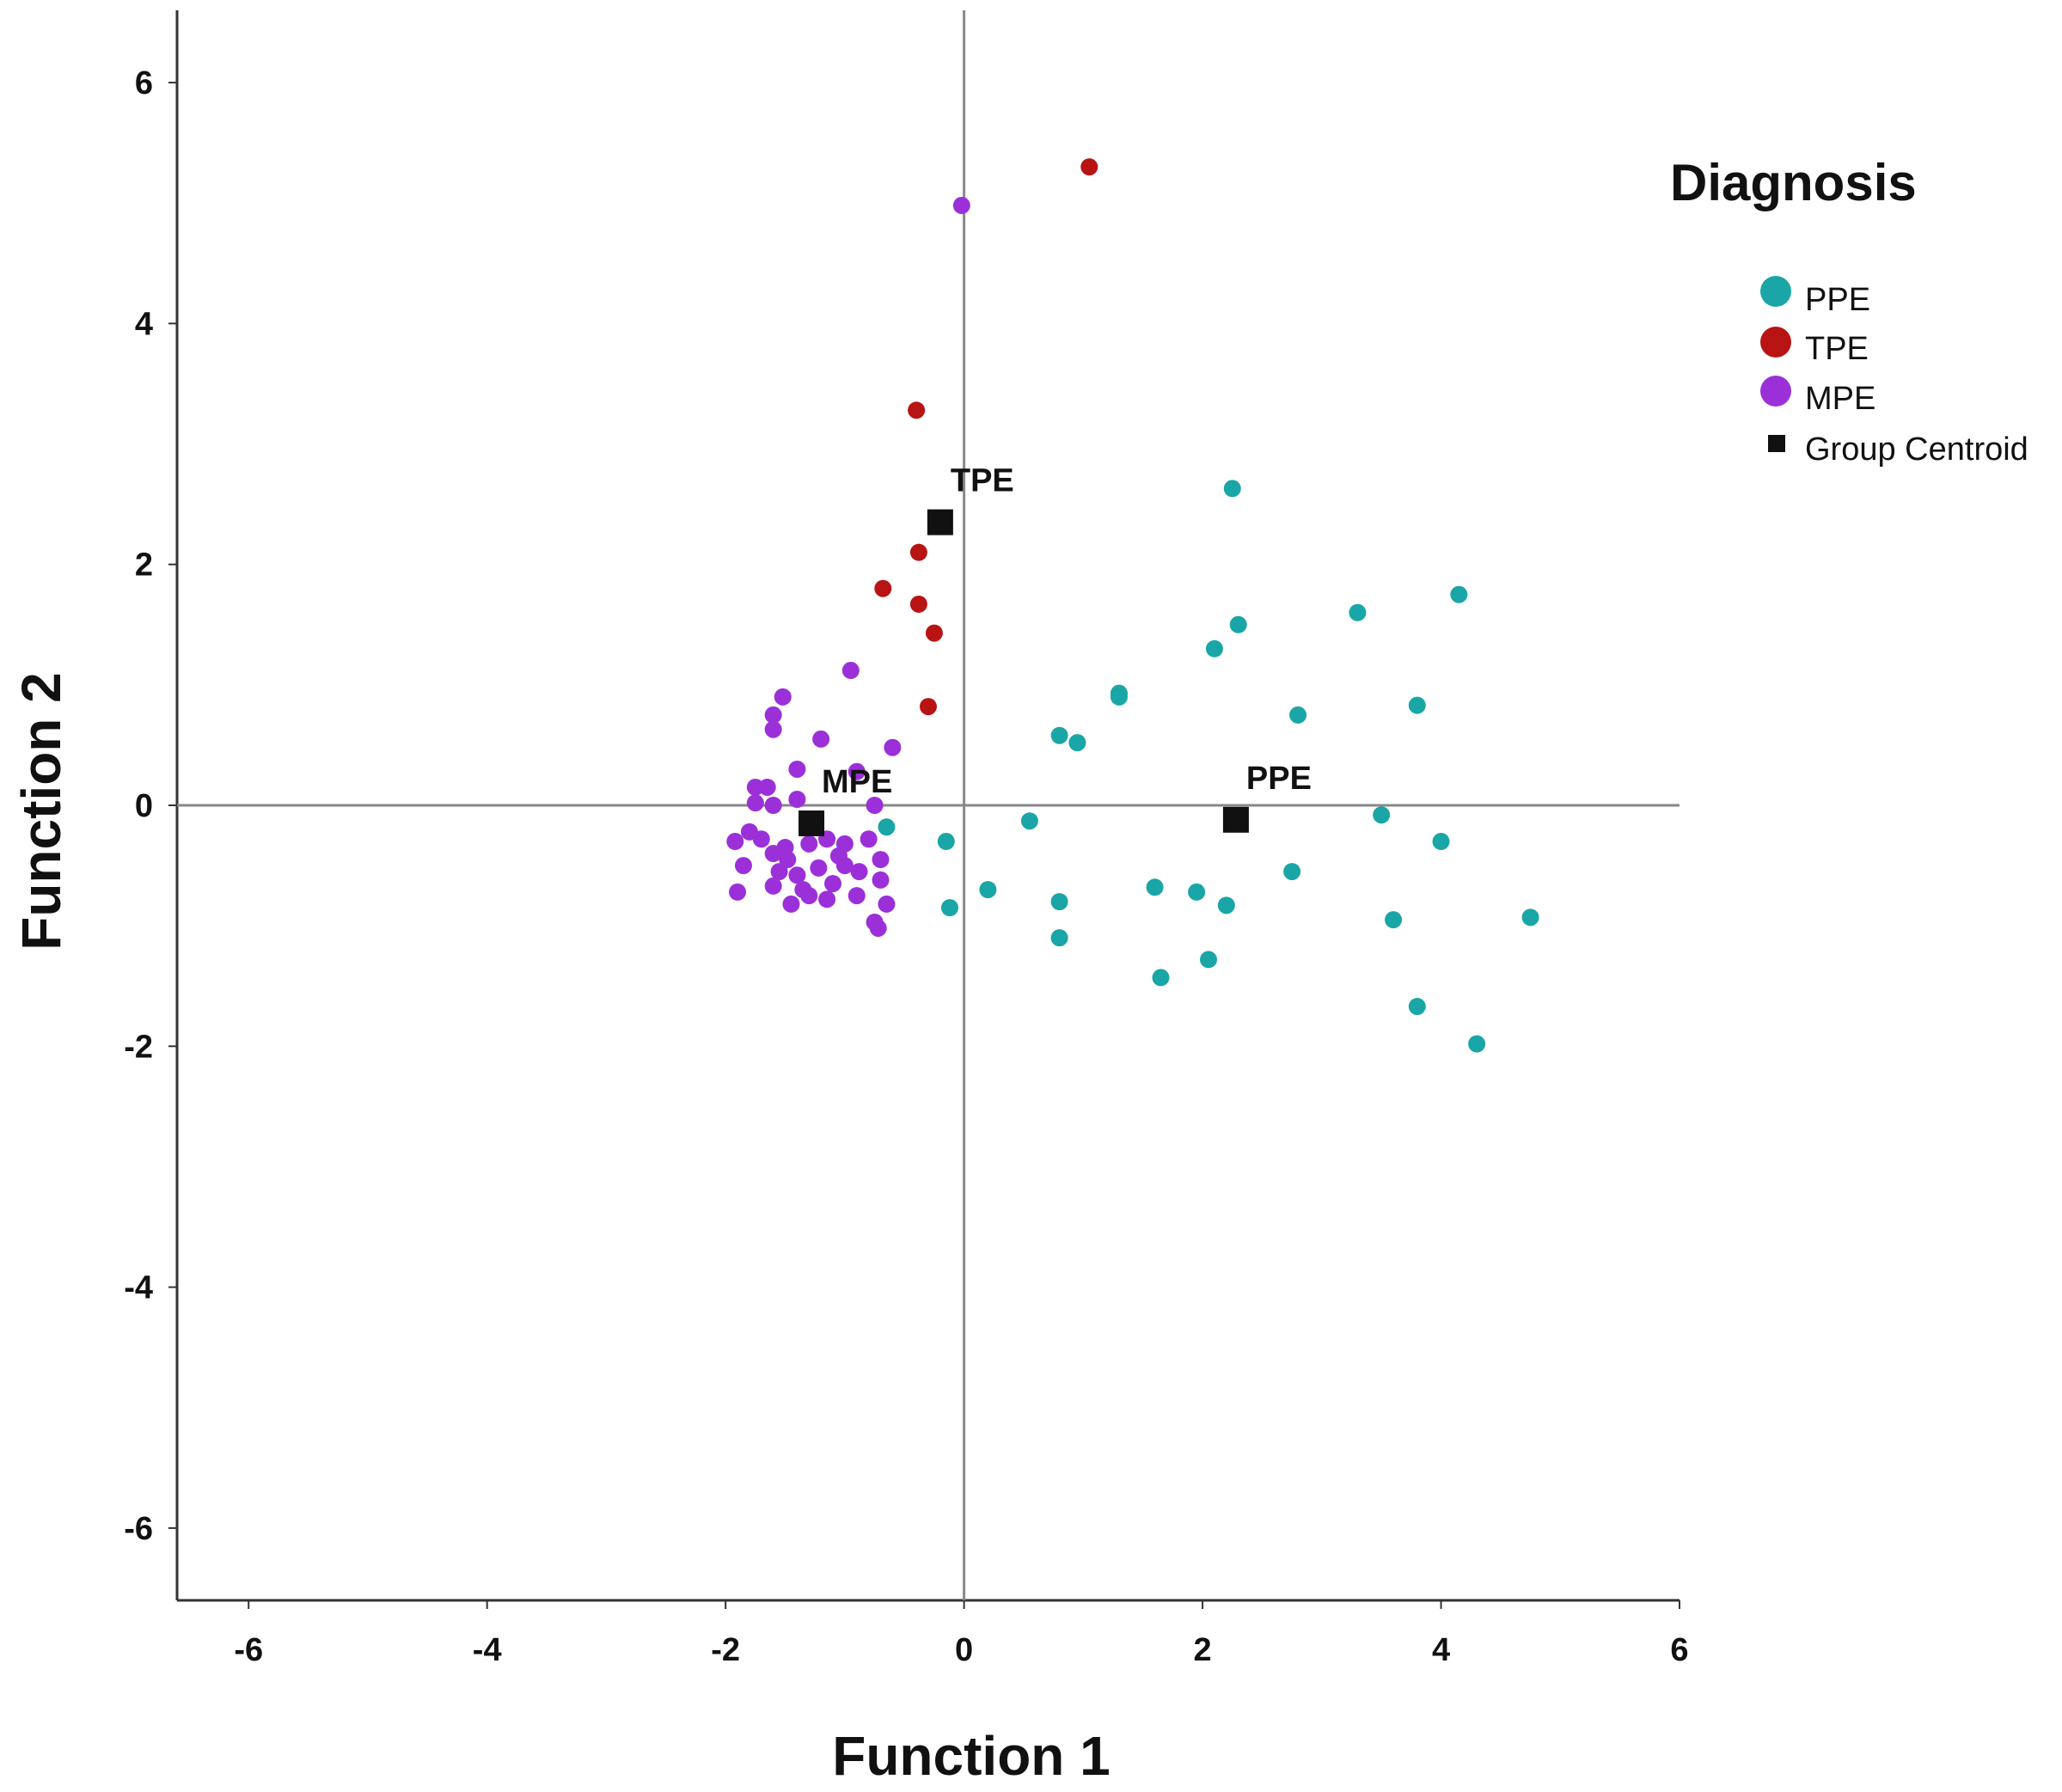 The height and width of the screenshot is (1792, 2062). What do you see at coordinates (249, 1650) in the screenshot?
I see `x-tick-label: -6` at bounding box center [249, 1650].